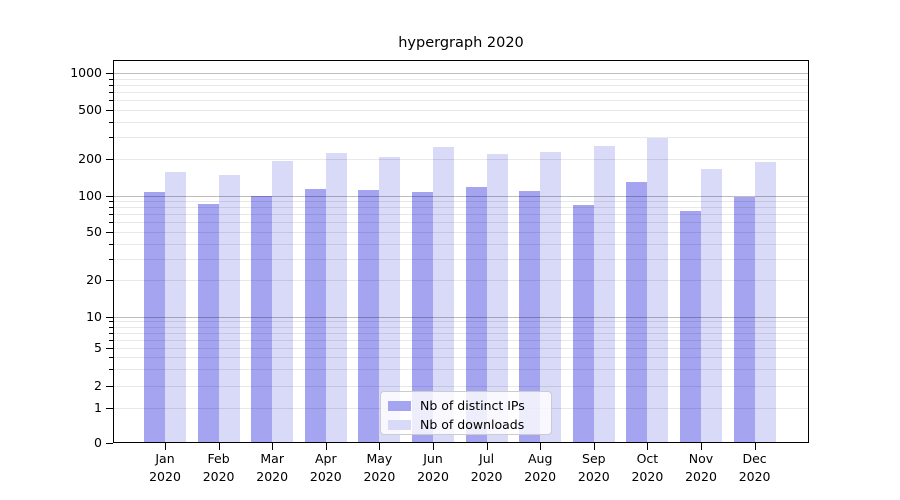  What do you see at coordinates (90, 158) in the screenshot?
I see `y-tick-label: 200` at bounding box center [90, 158].